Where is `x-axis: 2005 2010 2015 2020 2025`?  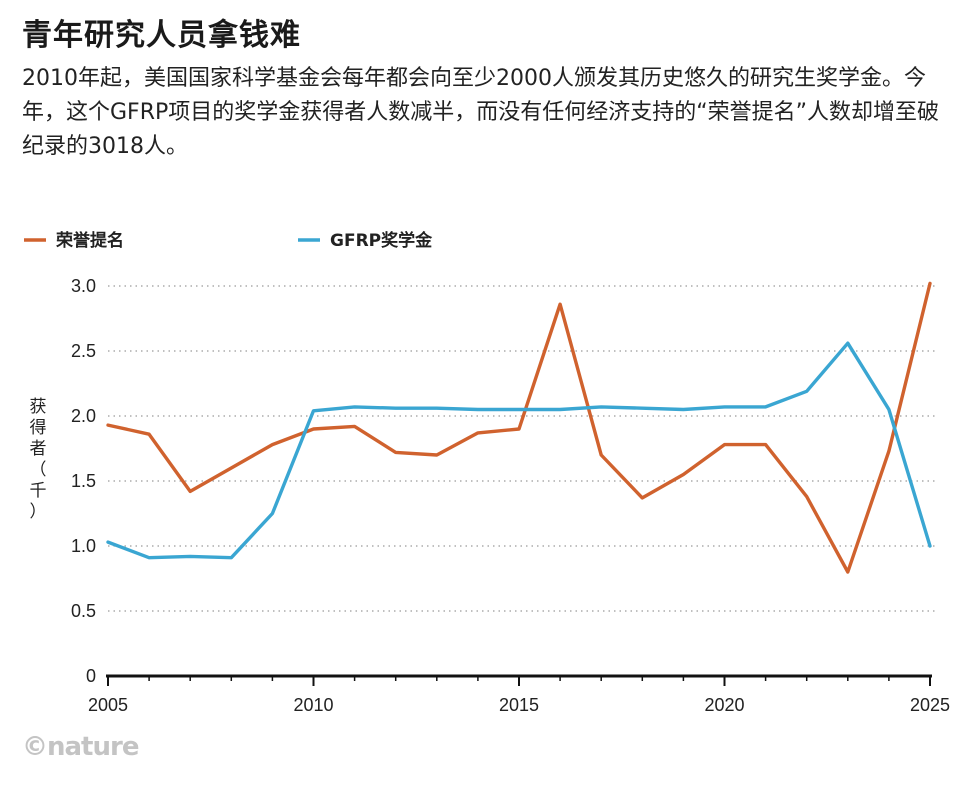
x-axis: 2005 2010 2015 2020 2025 is located at coordinates (519, 694).